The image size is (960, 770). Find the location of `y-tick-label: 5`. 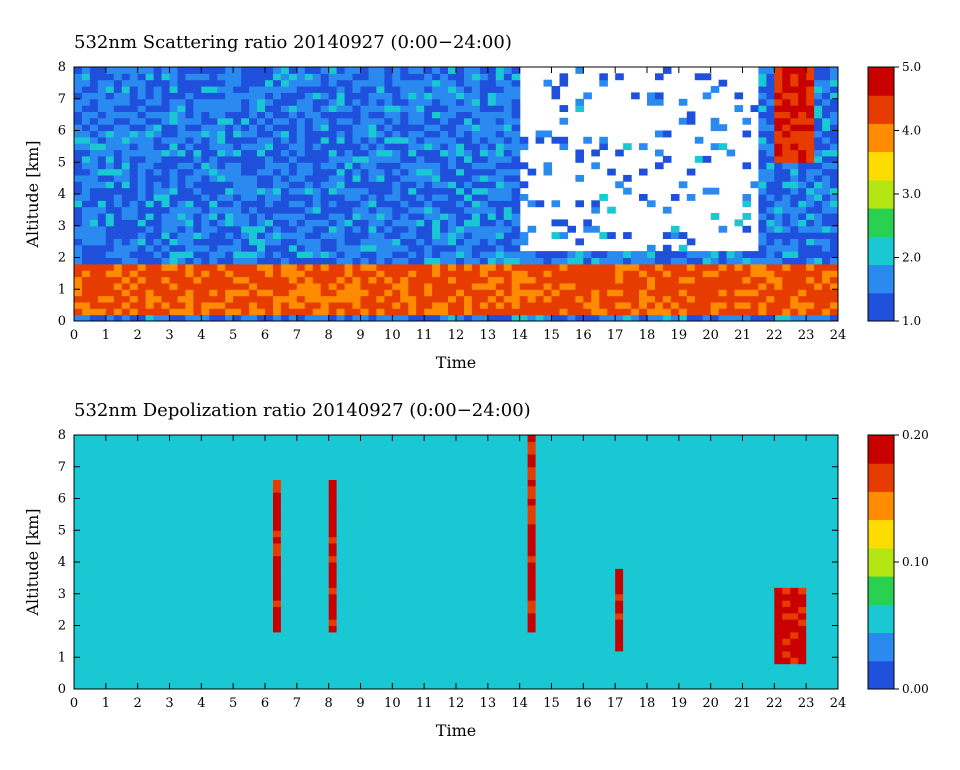

y-tick-label: 5 is located at coordinates (62, 162).